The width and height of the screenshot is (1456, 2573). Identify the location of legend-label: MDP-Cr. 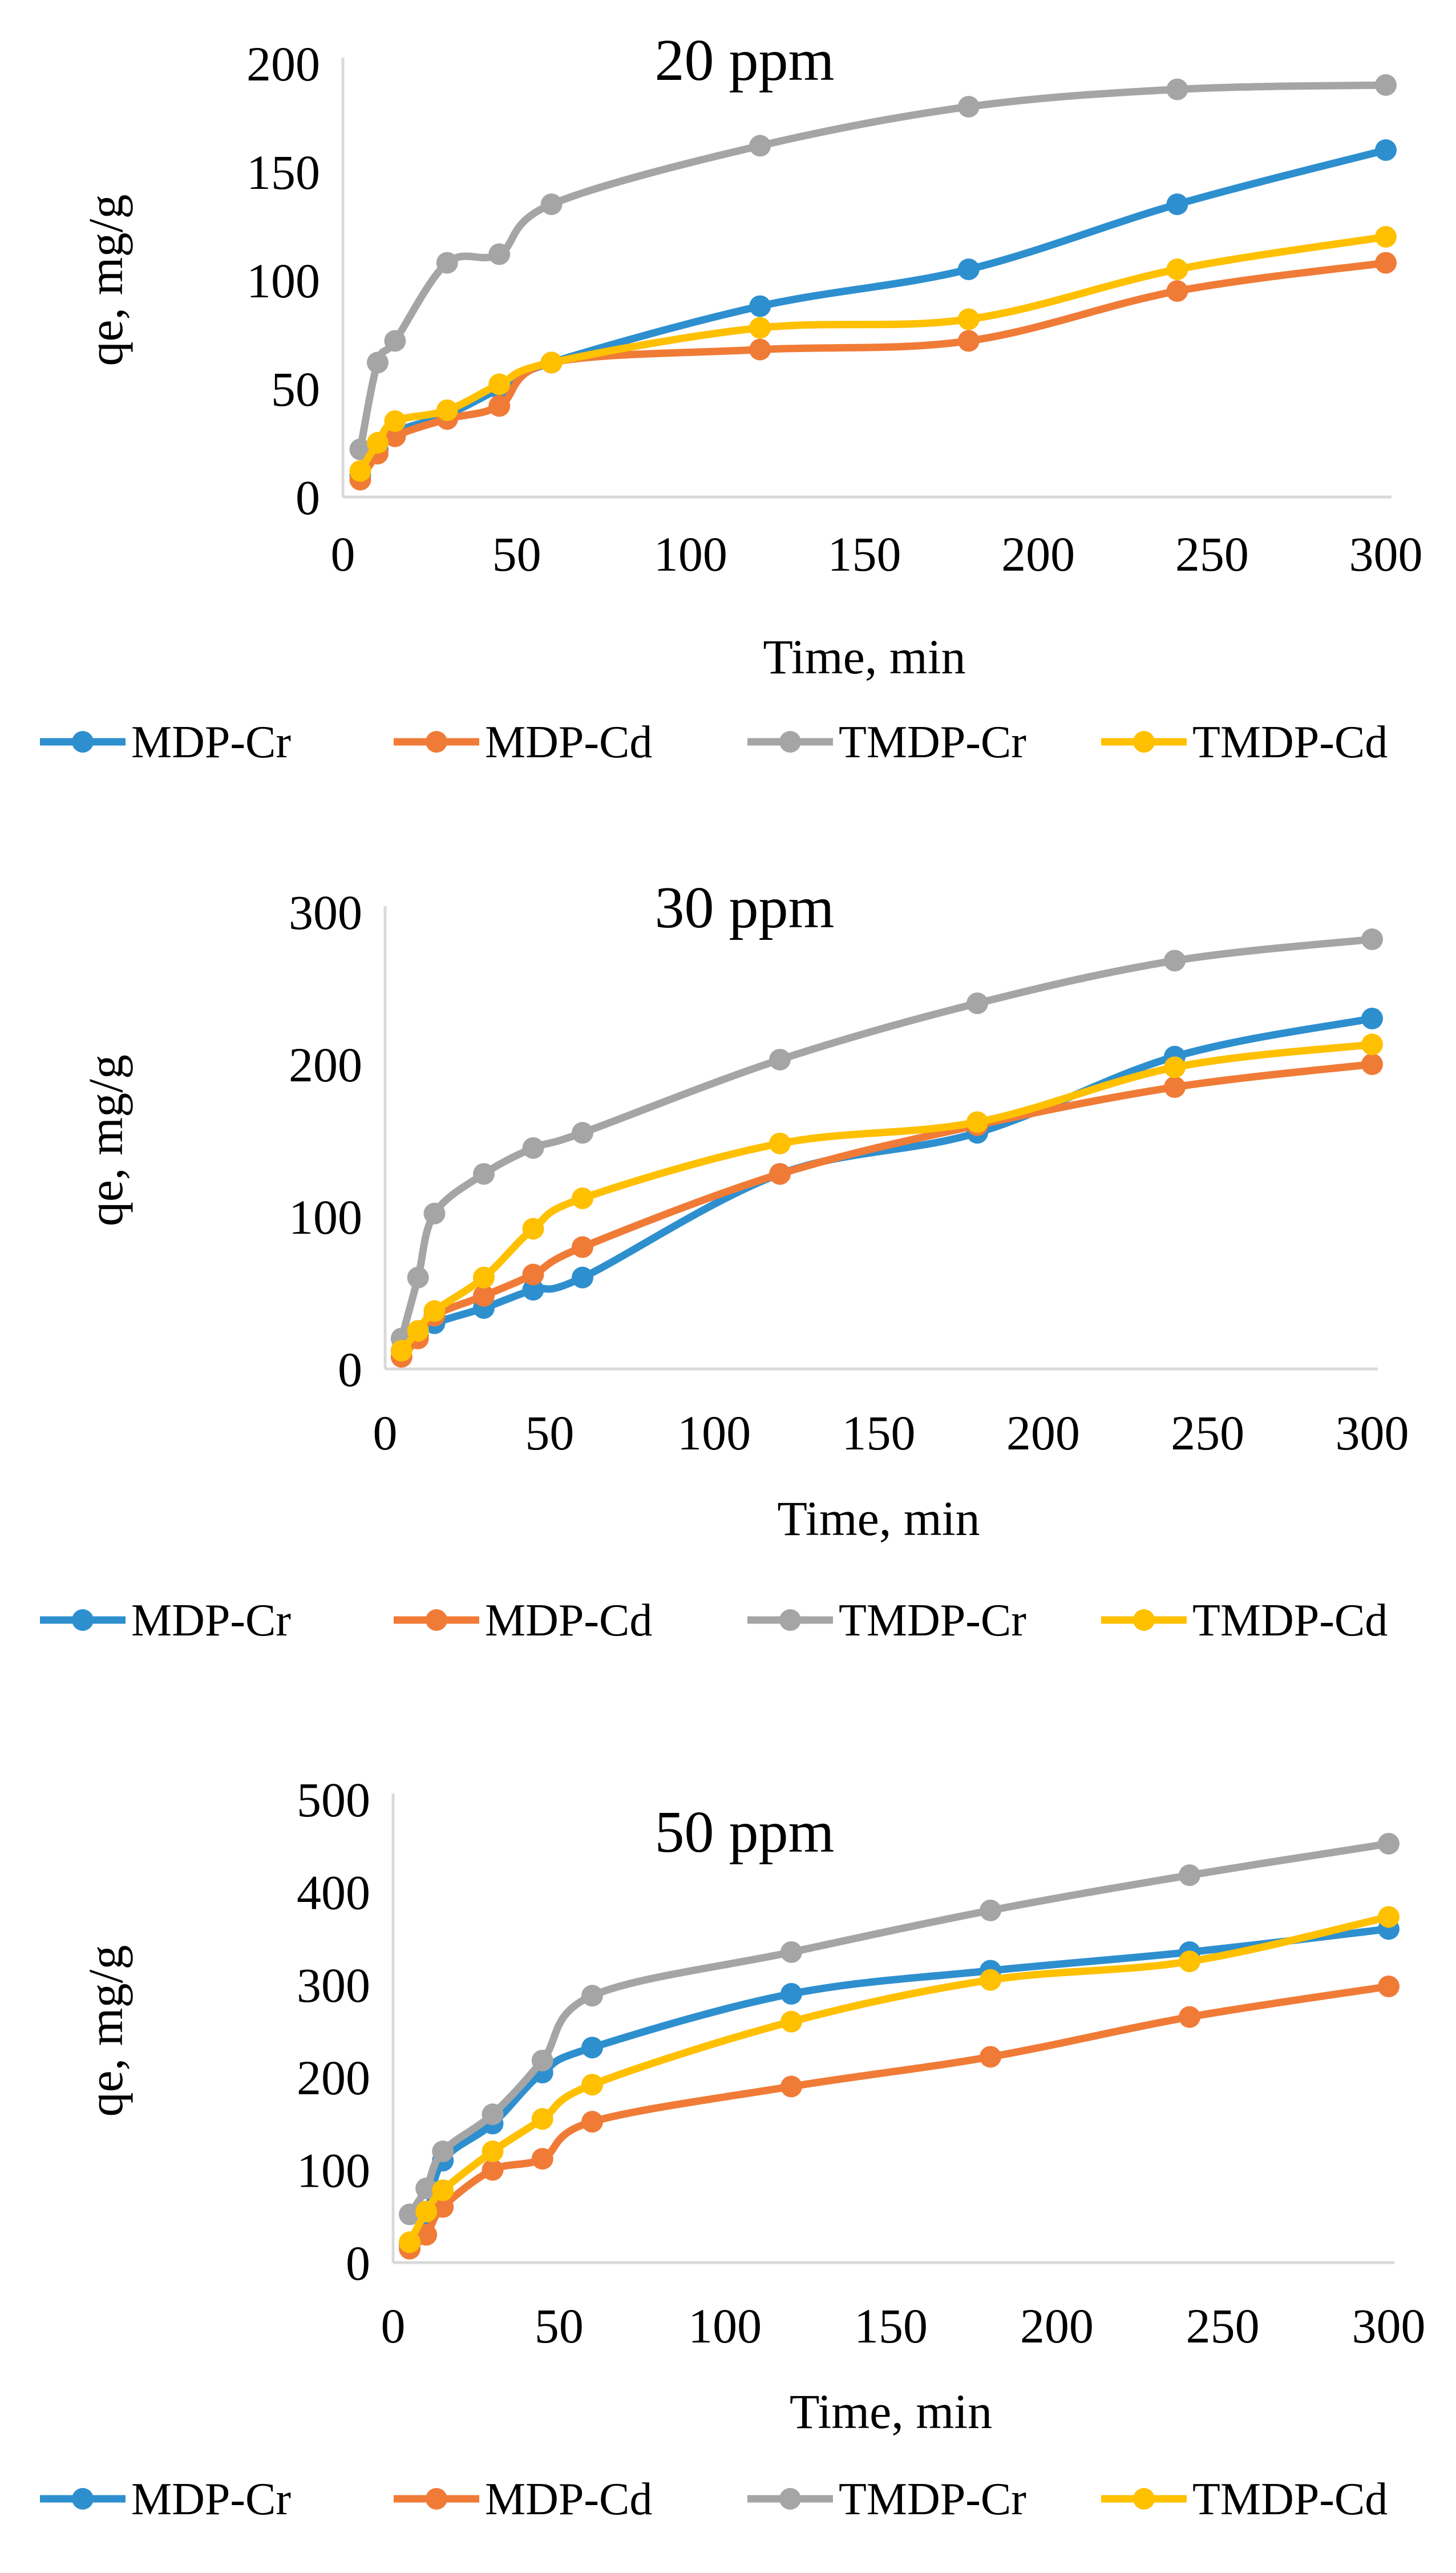
(211, 742).